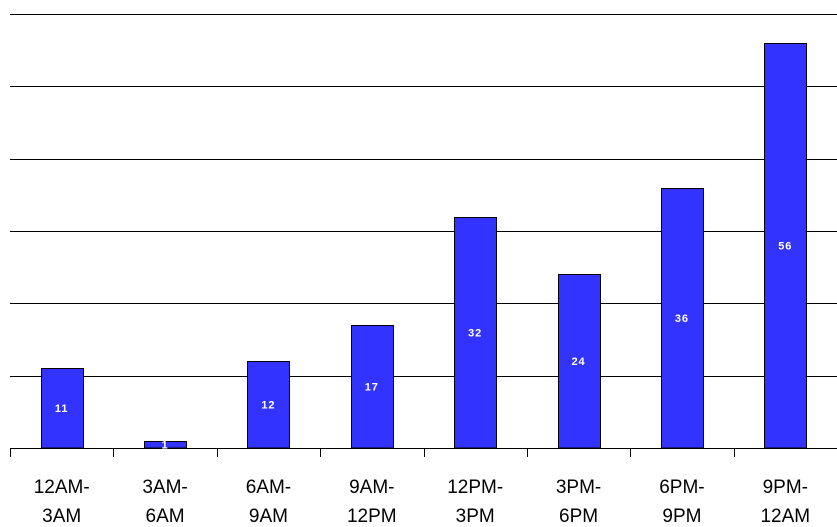  What do you see at coordinates (268, 487) in the screenshot?
I see `category-label-line: 6AM-` at bounding box center [268, 487].